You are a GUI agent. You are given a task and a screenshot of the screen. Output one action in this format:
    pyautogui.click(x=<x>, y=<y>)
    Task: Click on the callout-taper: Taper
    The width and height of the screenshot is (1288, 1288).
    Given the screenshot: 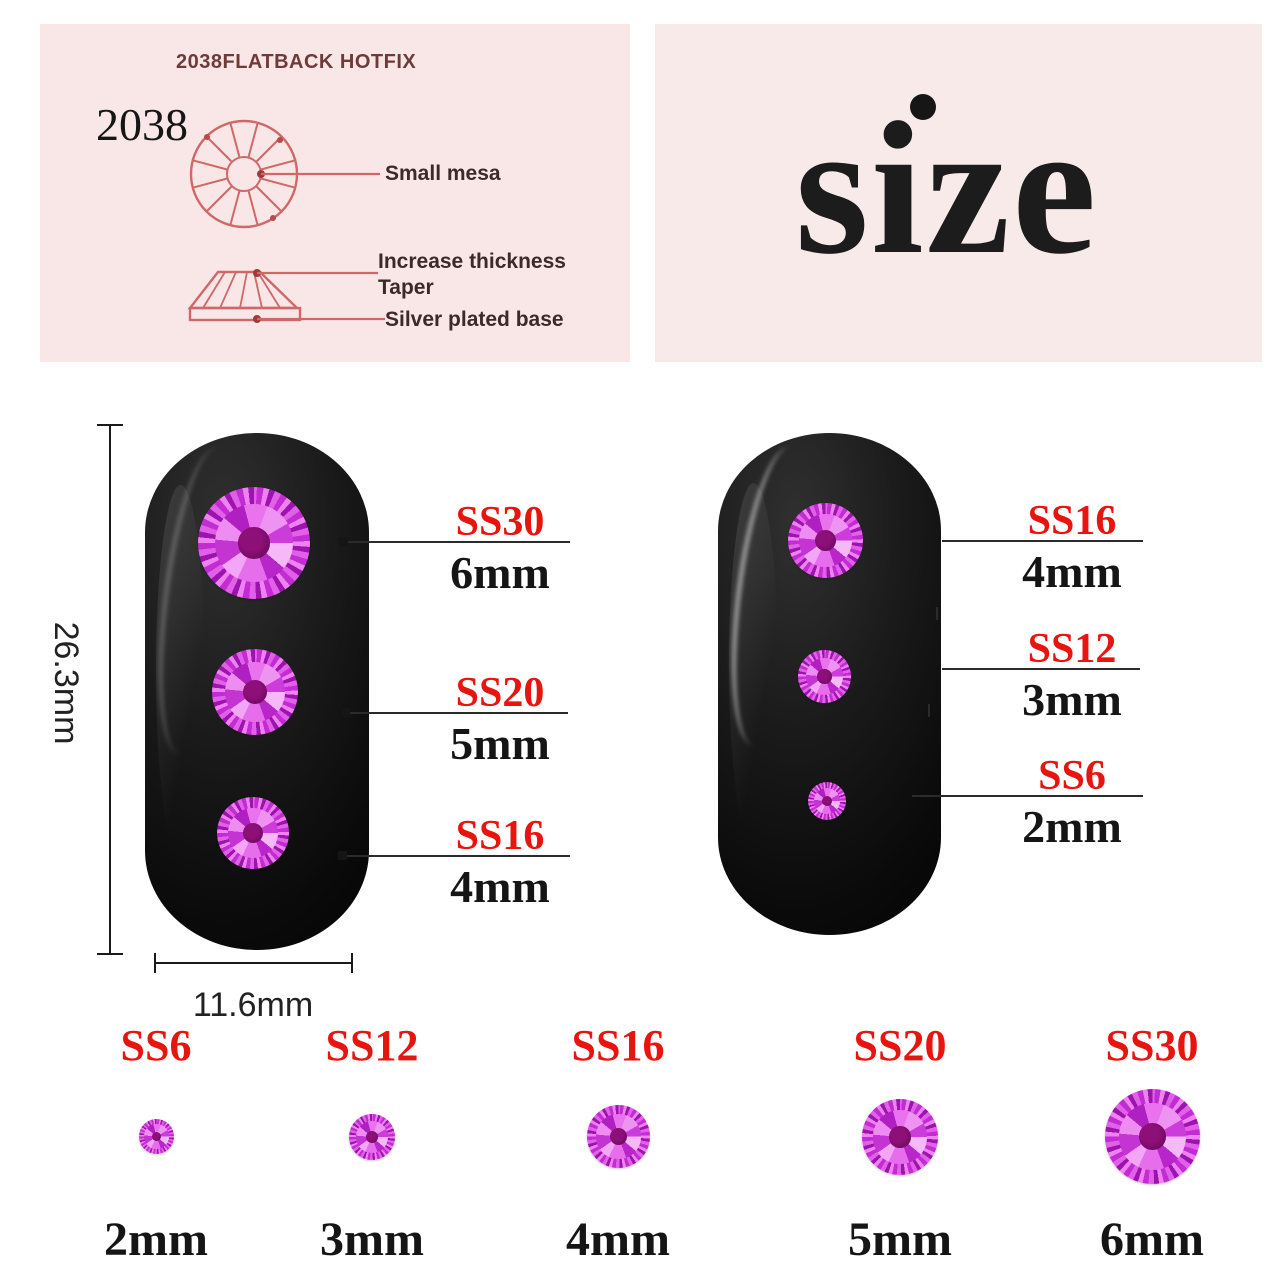 What is the action you would take?
    pyautogui.click(x=406, y=287)
    